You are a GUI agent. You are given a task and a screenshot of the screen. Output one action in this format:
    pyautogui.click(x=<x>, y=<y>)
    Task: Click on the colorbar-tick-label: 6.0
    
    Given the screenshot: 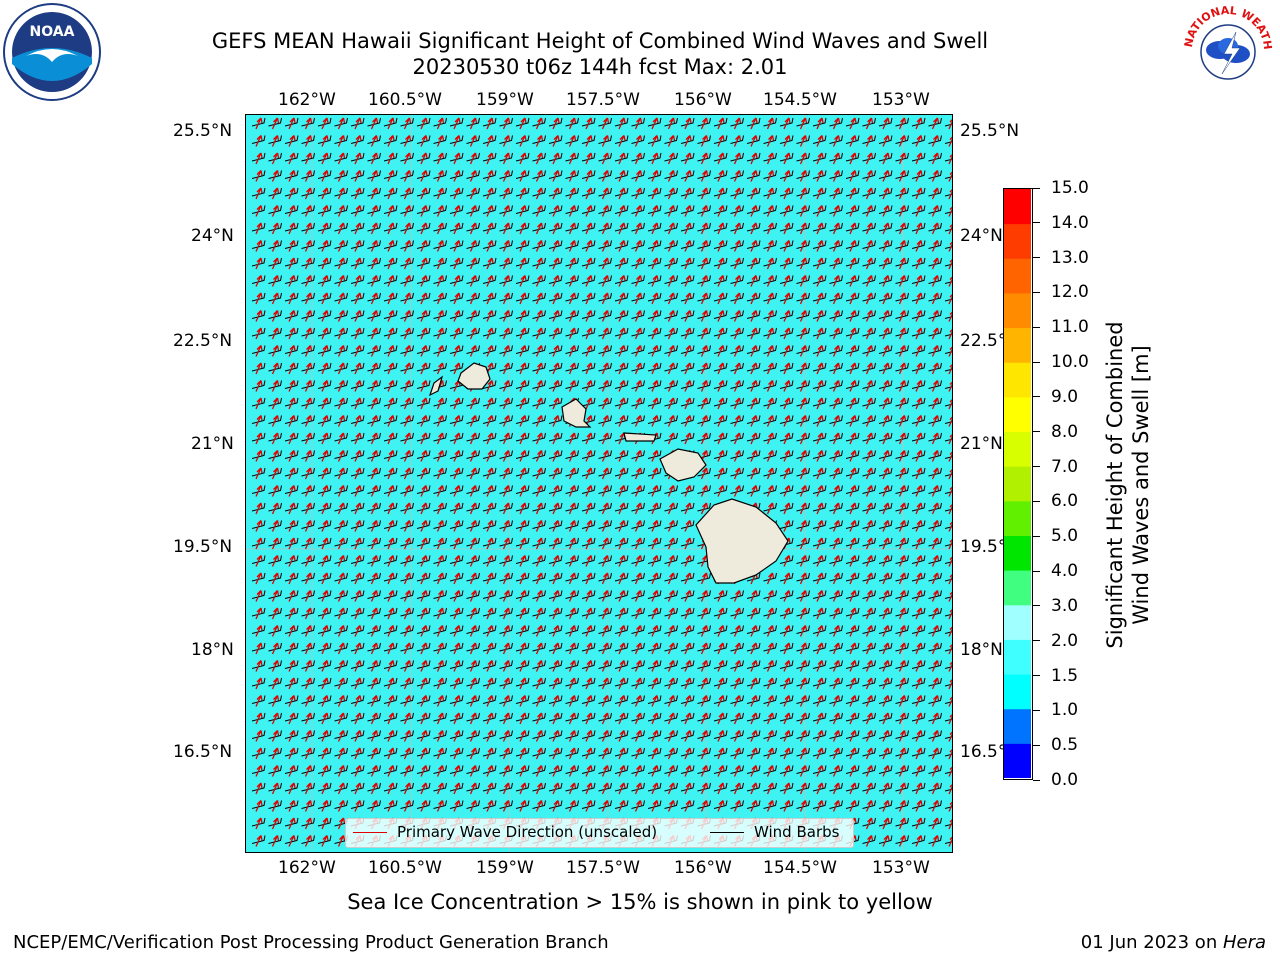 What is the action you would take?
    pyautogui.click(x=1065, y=501)
    